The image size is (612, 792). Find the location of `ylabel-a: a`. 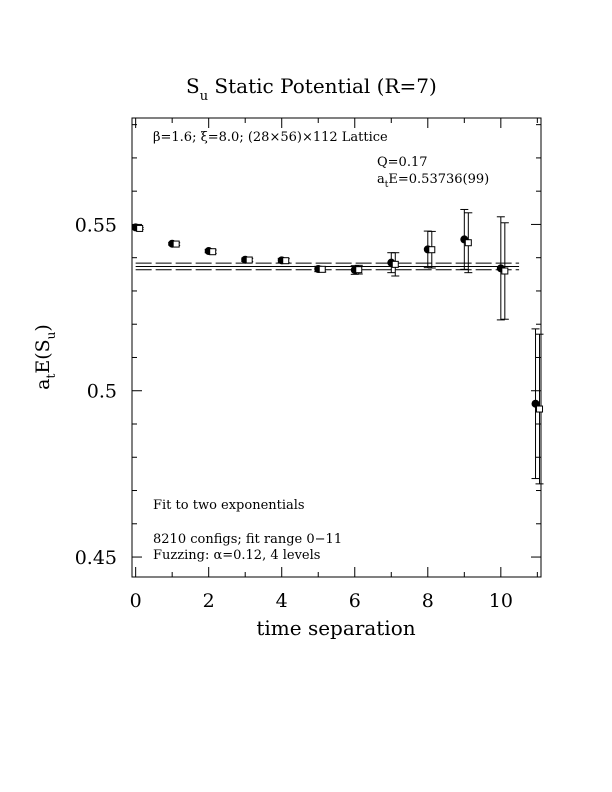

ylabel-a: a is located at coordinates (43, 383).